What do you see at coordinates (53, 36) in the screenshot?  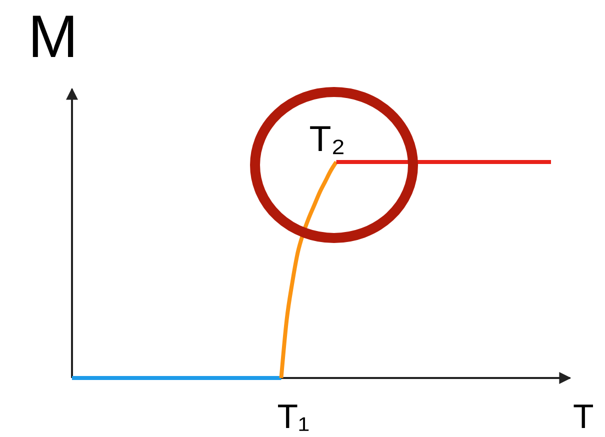 I see `y-axis-title: M` at bounding box center [53, 36].